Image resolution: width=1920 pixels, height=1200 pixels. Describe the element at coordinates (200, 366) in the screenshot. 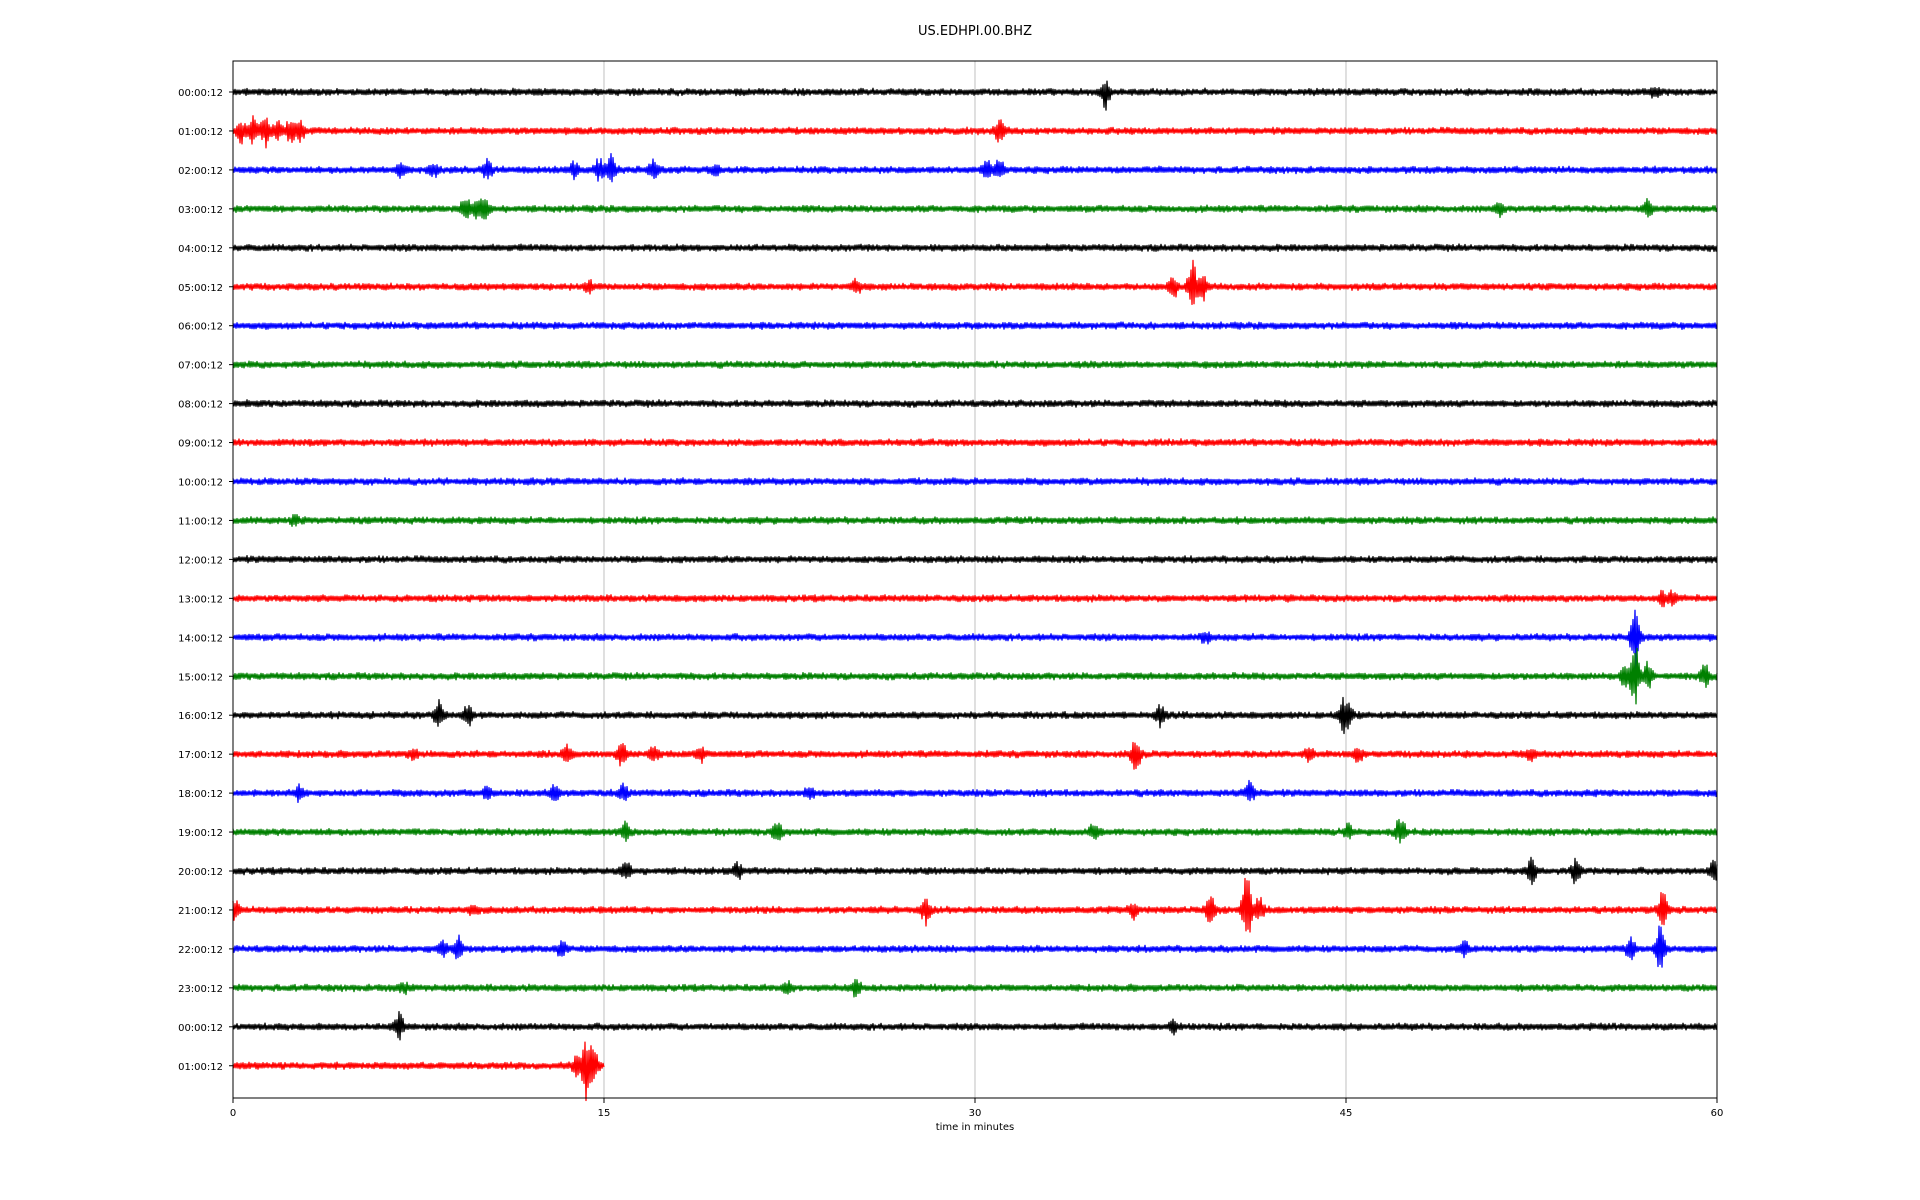

I see `row-label-7: 07:00:12` at that location.